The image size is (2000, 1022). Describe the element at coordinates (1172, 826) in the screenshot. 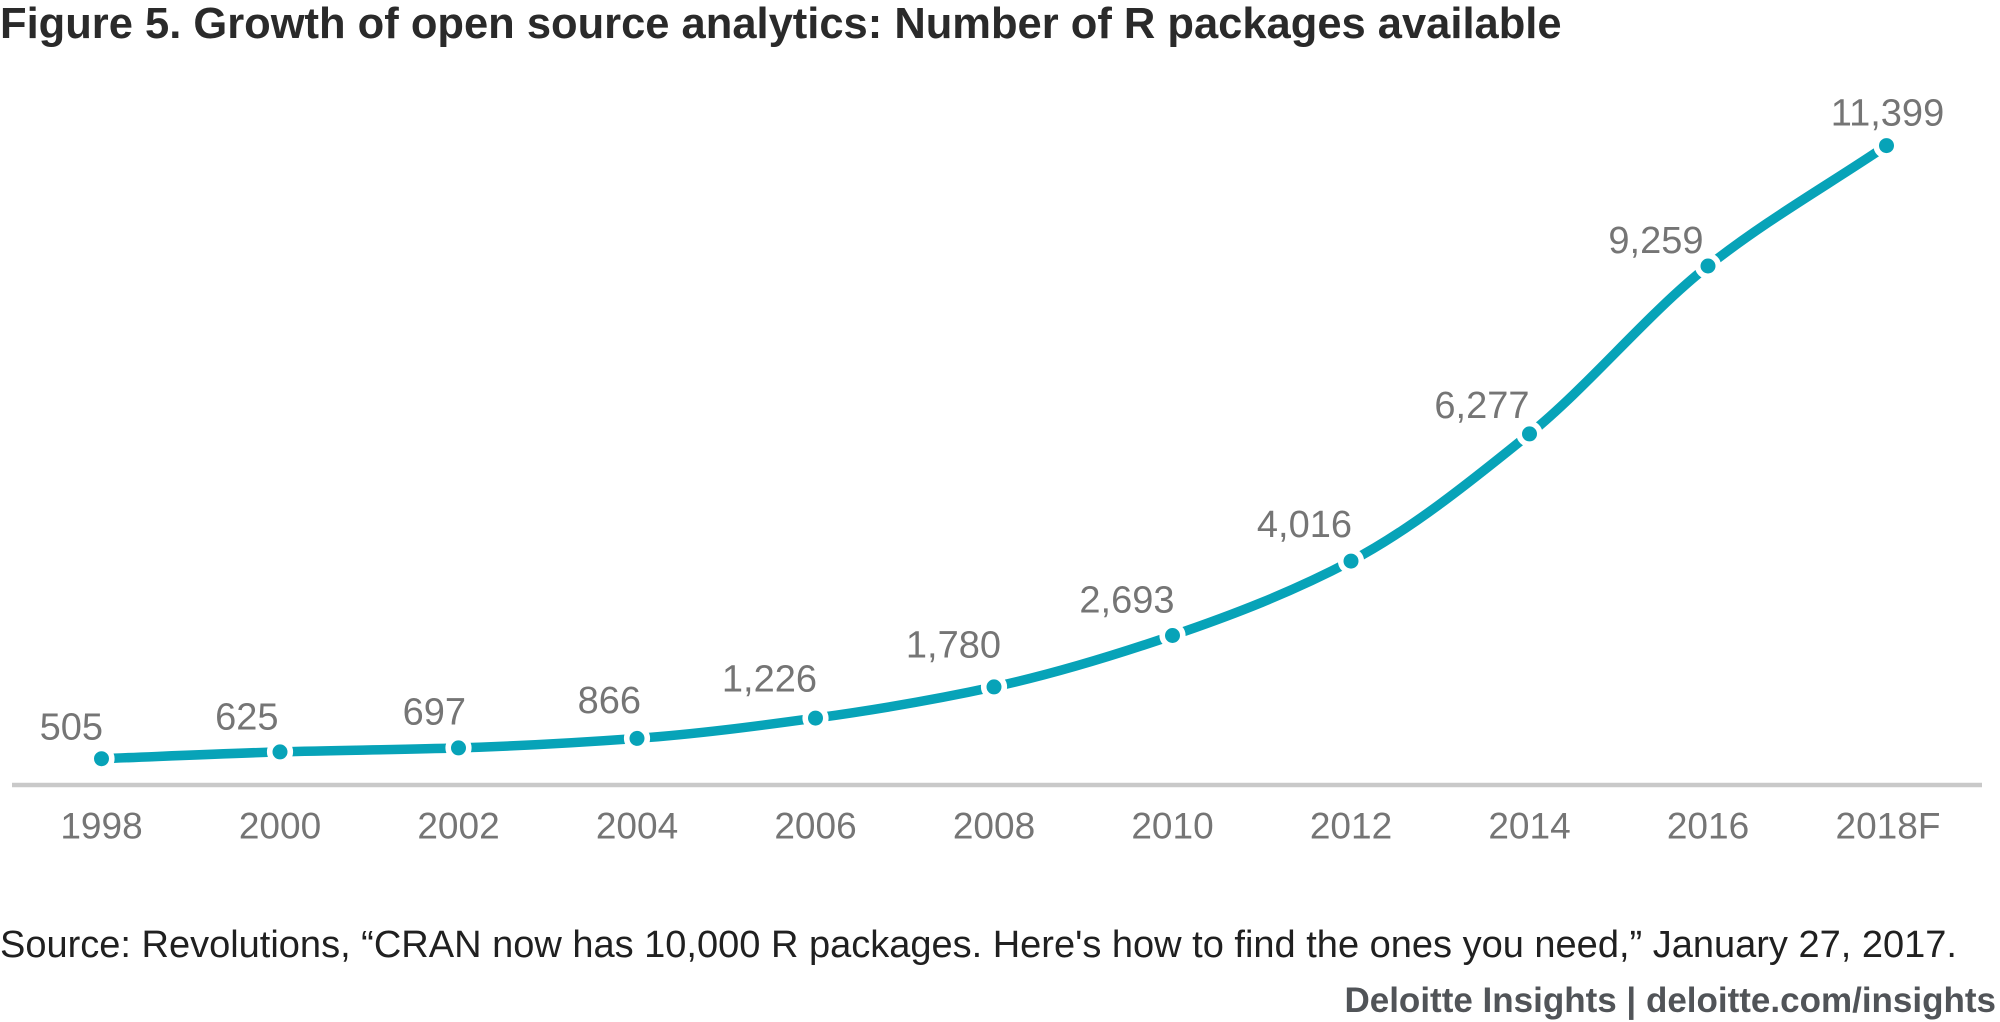

I see `svg-text: 2010` at that location.